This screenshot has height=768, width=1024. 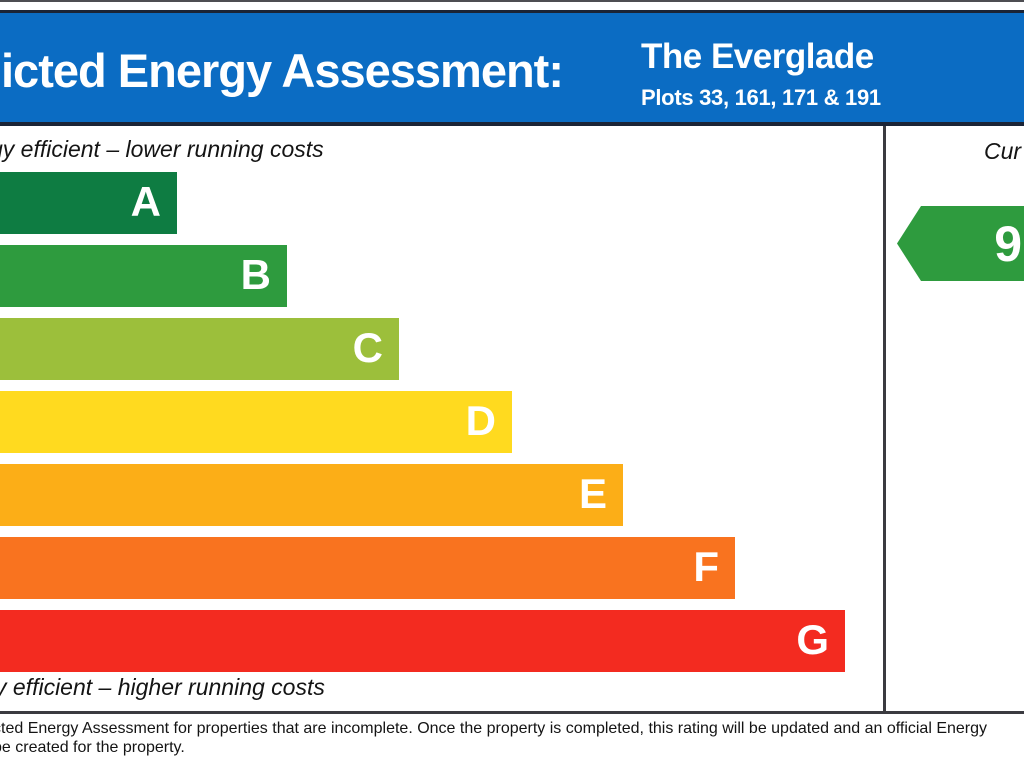 What do you see at coordinates (960, 243) in the screenshot?
I see `current-rating-arrow: 9` at bounding box center [960, 243].